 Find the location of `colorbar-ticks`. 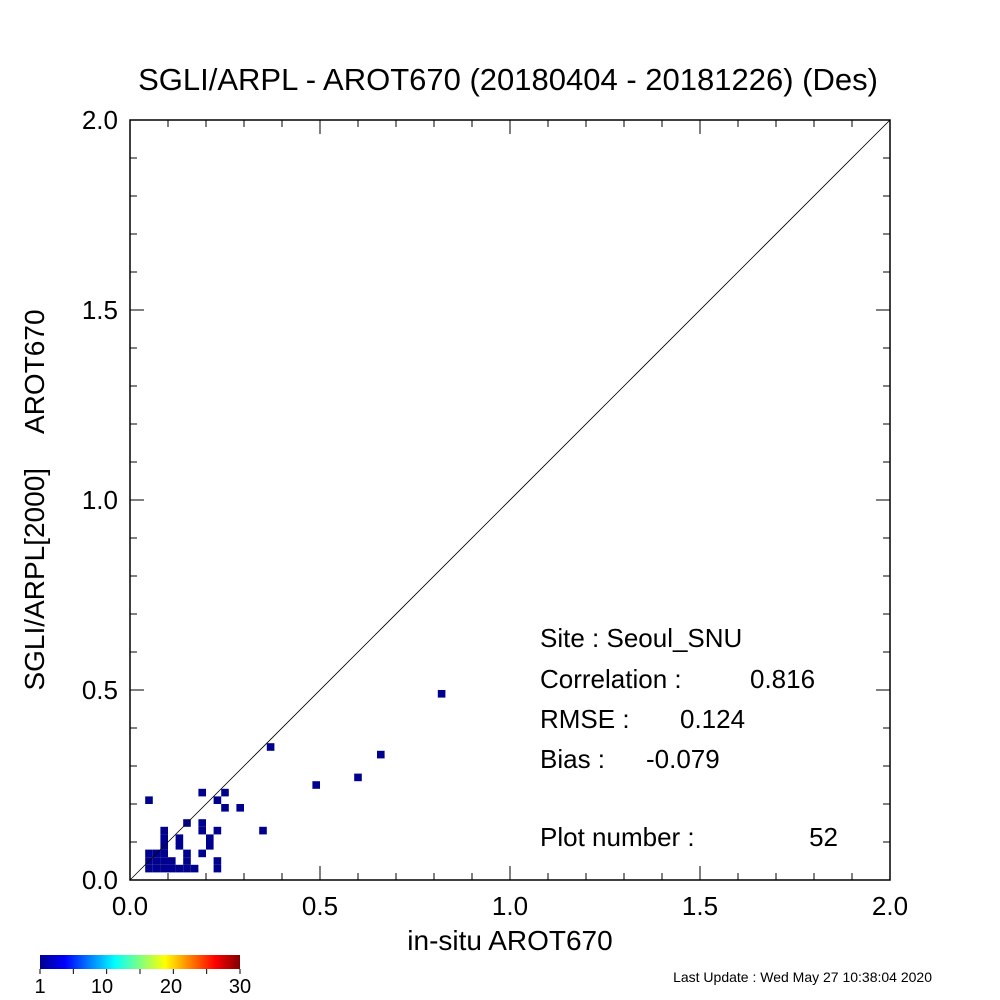

colorbar-ticks is located at coordinates (140, 971).